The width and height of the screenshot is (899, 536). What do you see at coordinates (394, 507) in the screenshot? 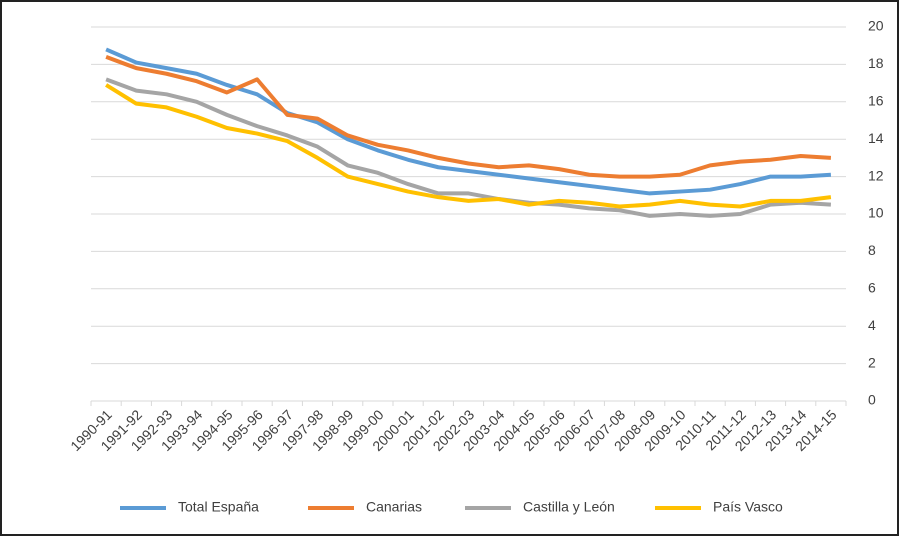
I see `legend-label: Canarias` at bounding box center [394, 507].